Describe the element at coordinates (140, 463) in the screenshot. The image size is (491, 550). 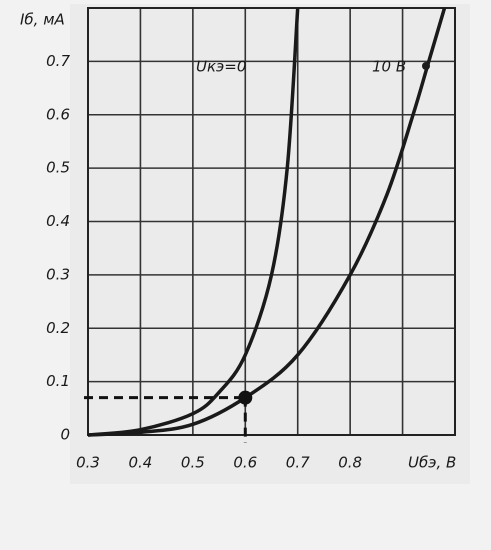
I see `x-tick-label: 0.4` at that location.